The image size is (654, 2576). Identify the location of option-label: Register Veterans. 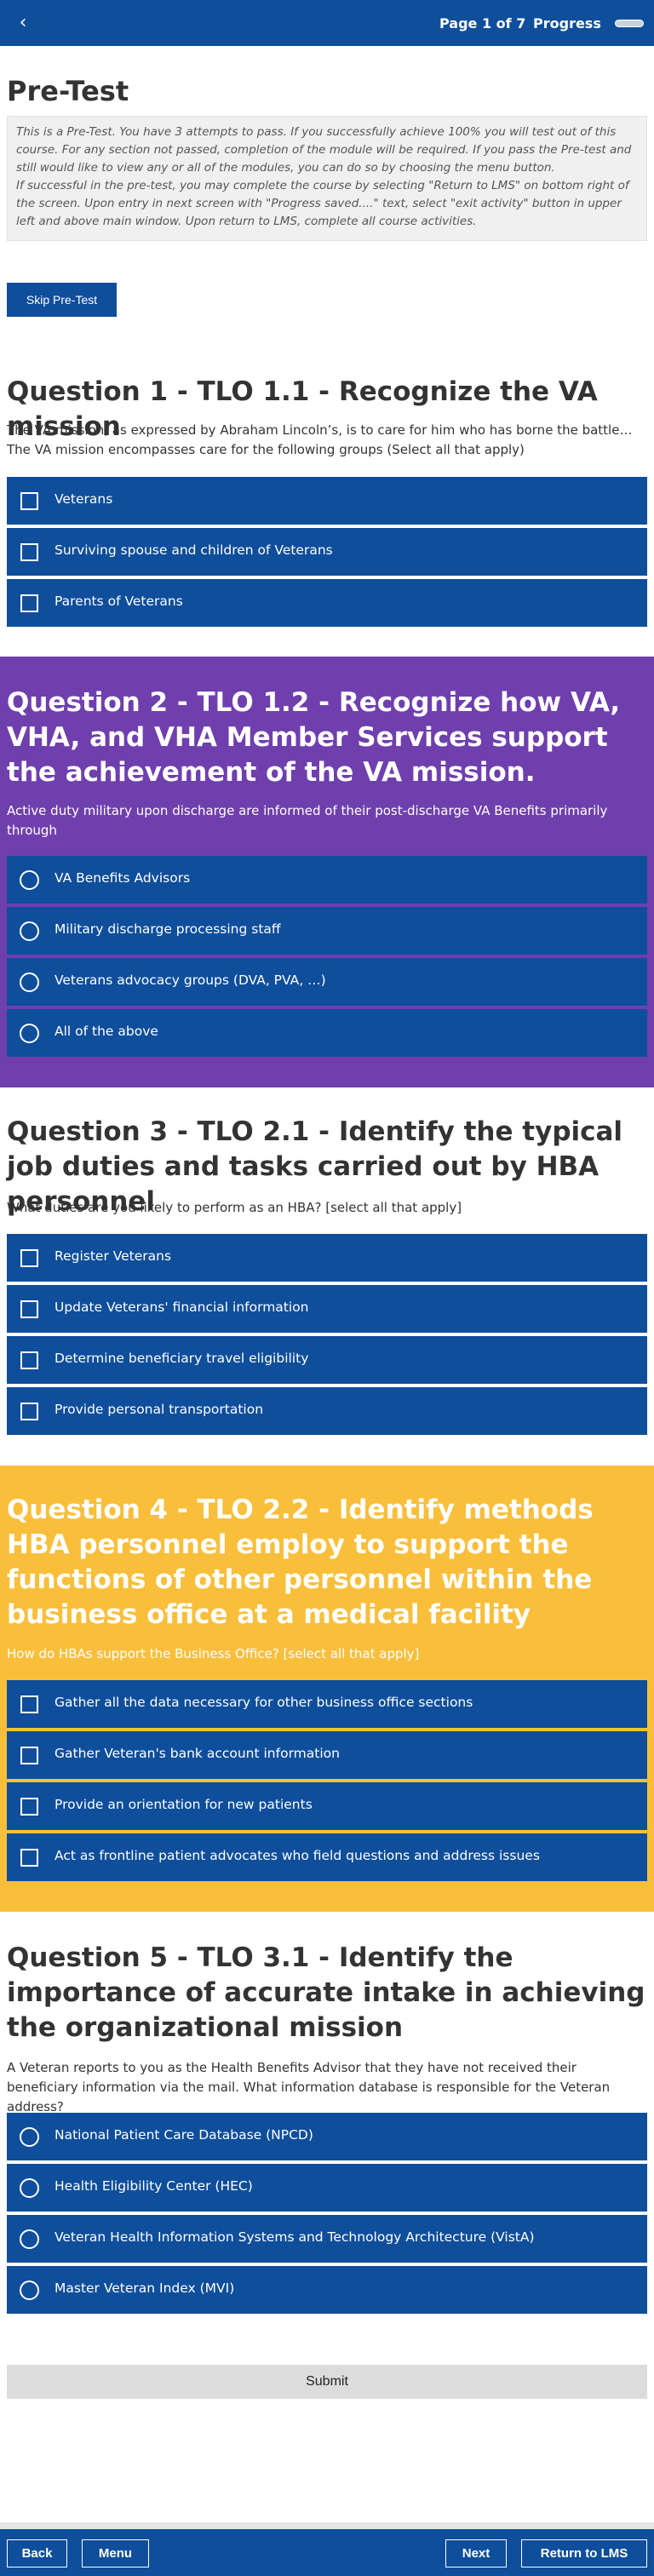
(113, 1256).